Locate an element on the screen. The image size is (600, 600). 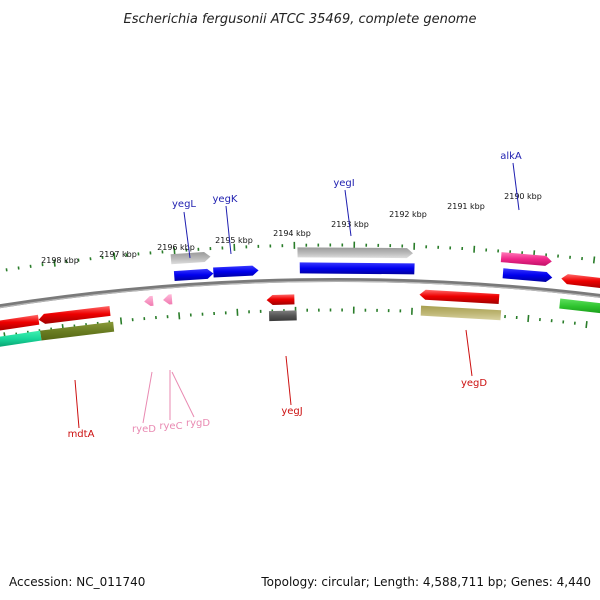
gene-label-yegD: yegD is located at coordinates (474, 383).